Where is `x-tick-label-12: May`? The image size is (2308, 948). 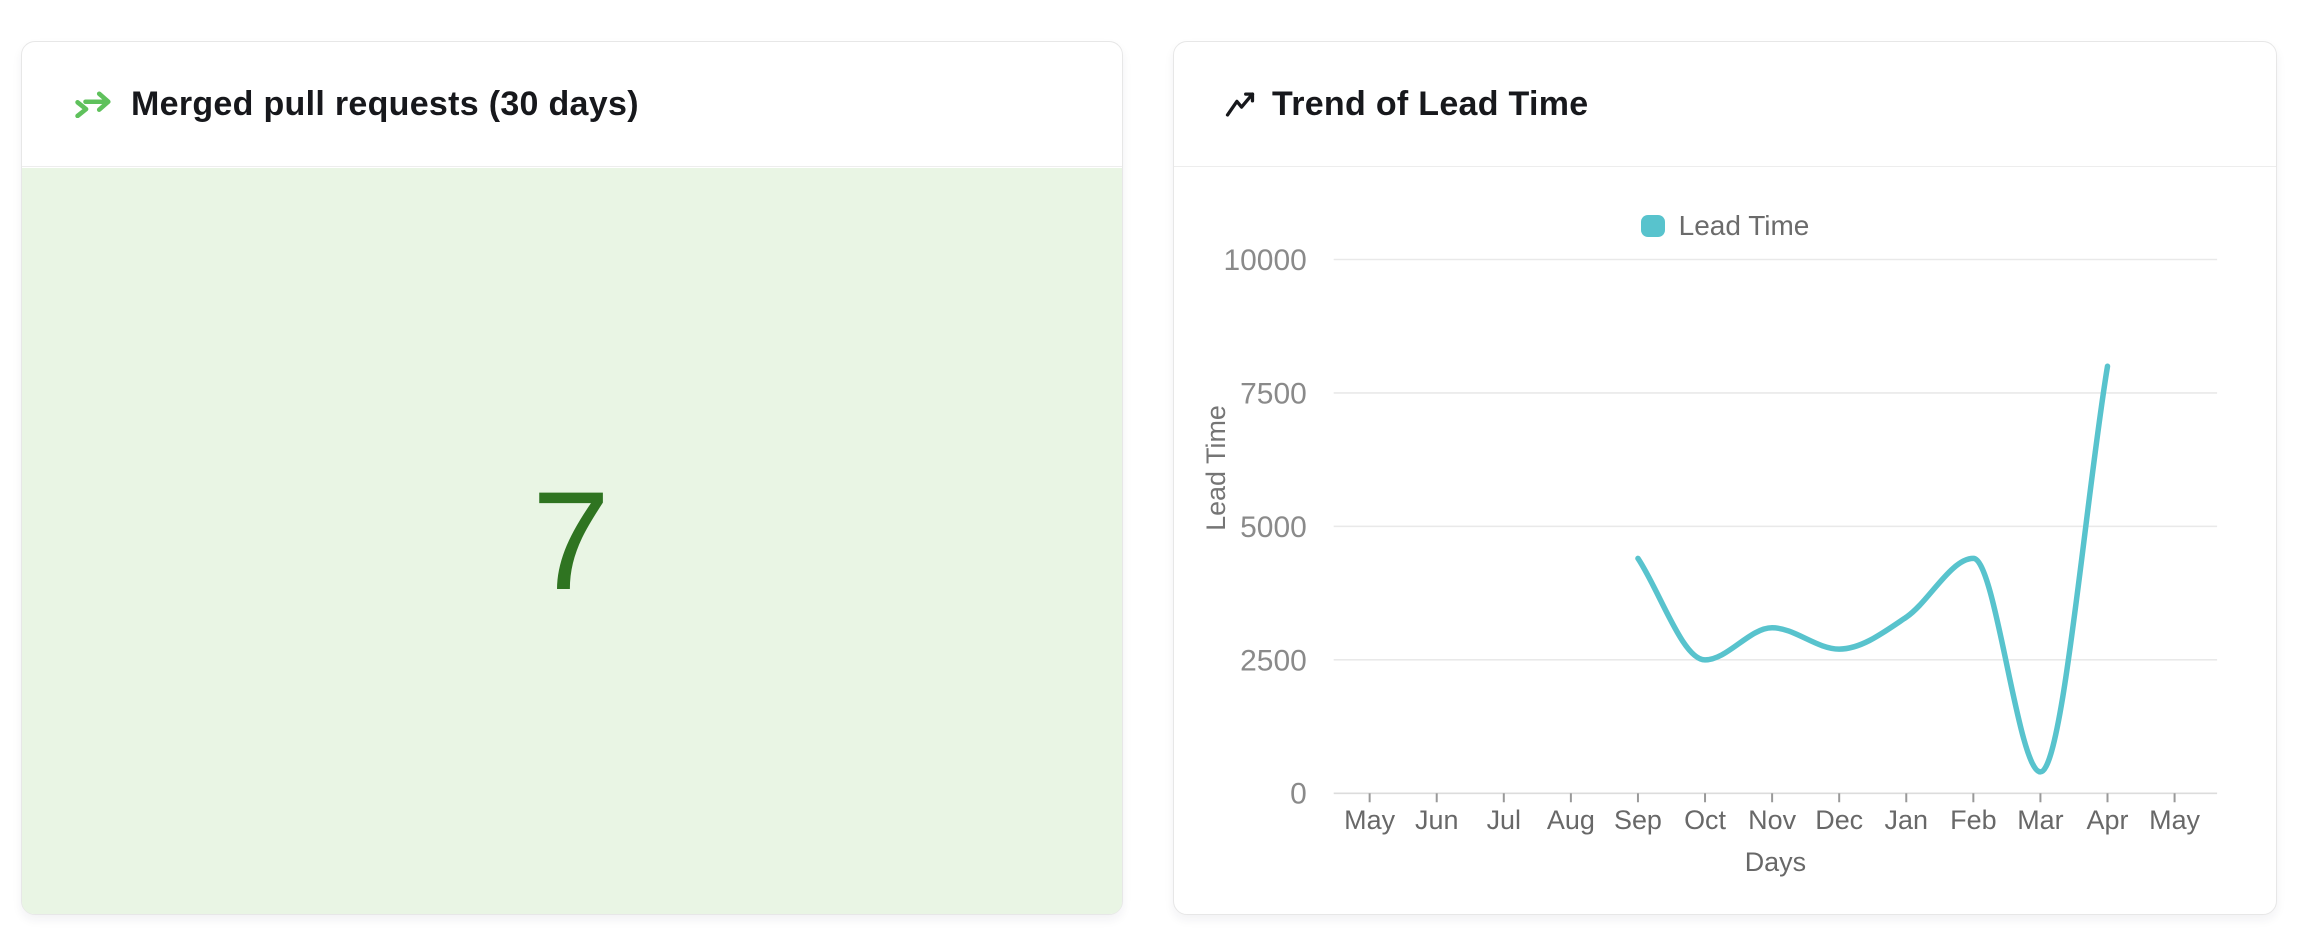
x-tick-label-12: May is located at coordinates (2174, 820).